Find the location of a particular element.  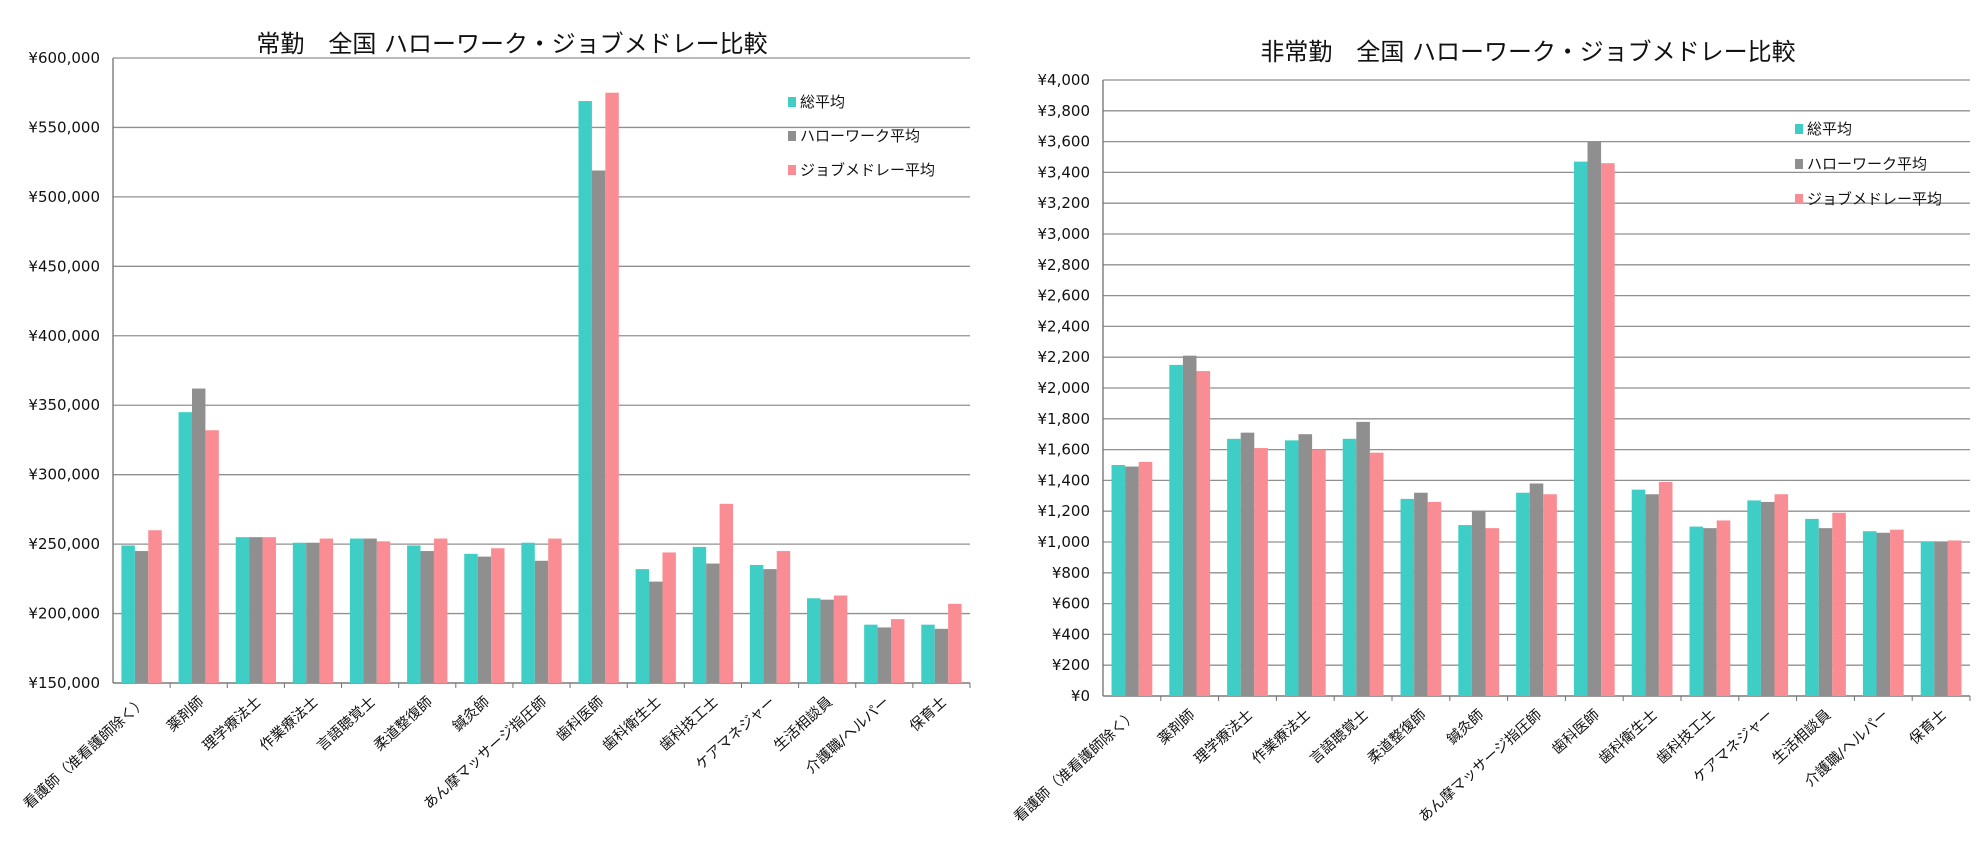

legend-label: ジョブメドレー平均 is located at coordinates (1874, 199).